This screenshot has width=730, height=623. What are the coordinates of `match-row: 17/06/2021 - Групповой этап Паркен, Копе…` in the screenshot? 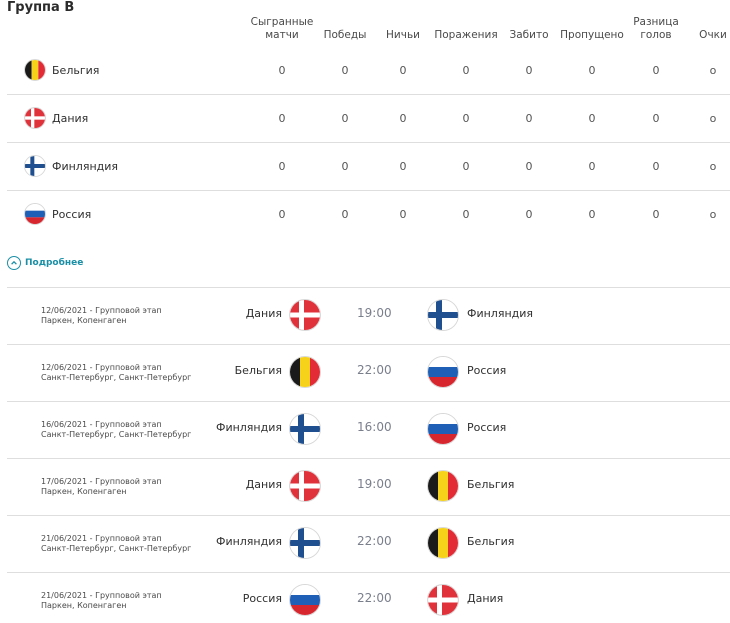 It's located at (368, 486).